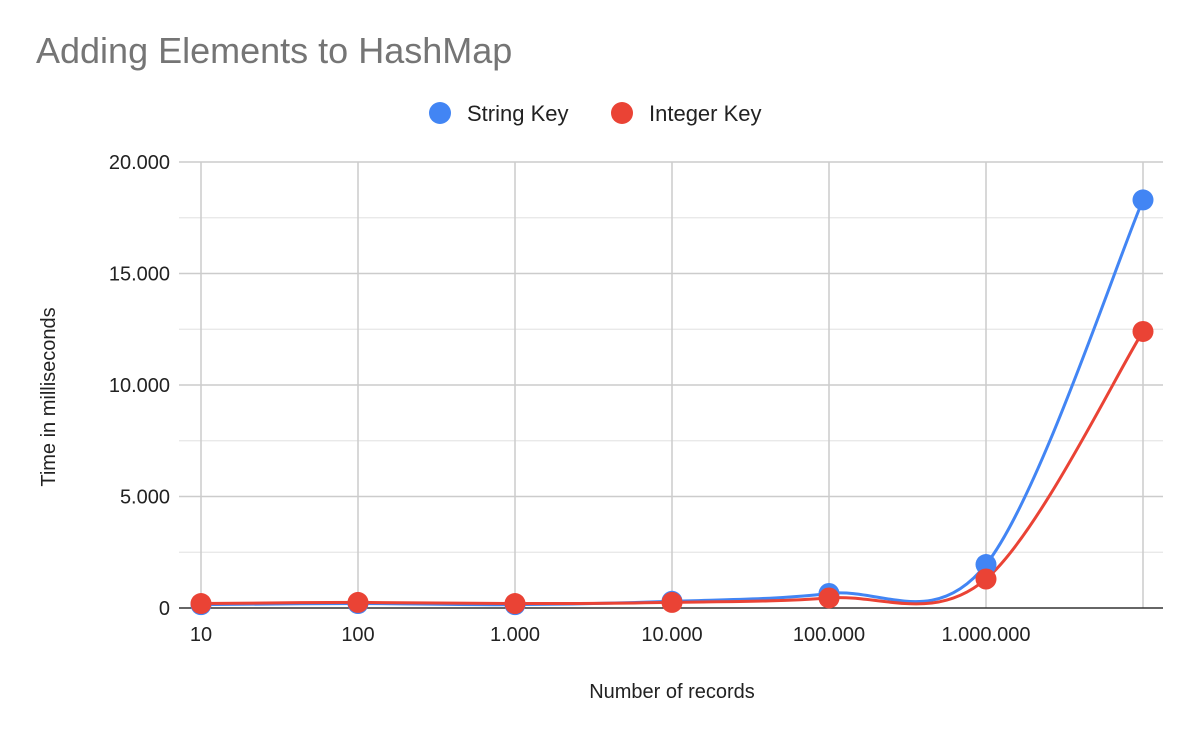 Image resolution: width=1200 pixels, height=742 pixels. What do you see at coordinates (274, 50) in the screenshot?
I see `chart-title: Adding Elements to HashMap` at bounding box center [274, 50].